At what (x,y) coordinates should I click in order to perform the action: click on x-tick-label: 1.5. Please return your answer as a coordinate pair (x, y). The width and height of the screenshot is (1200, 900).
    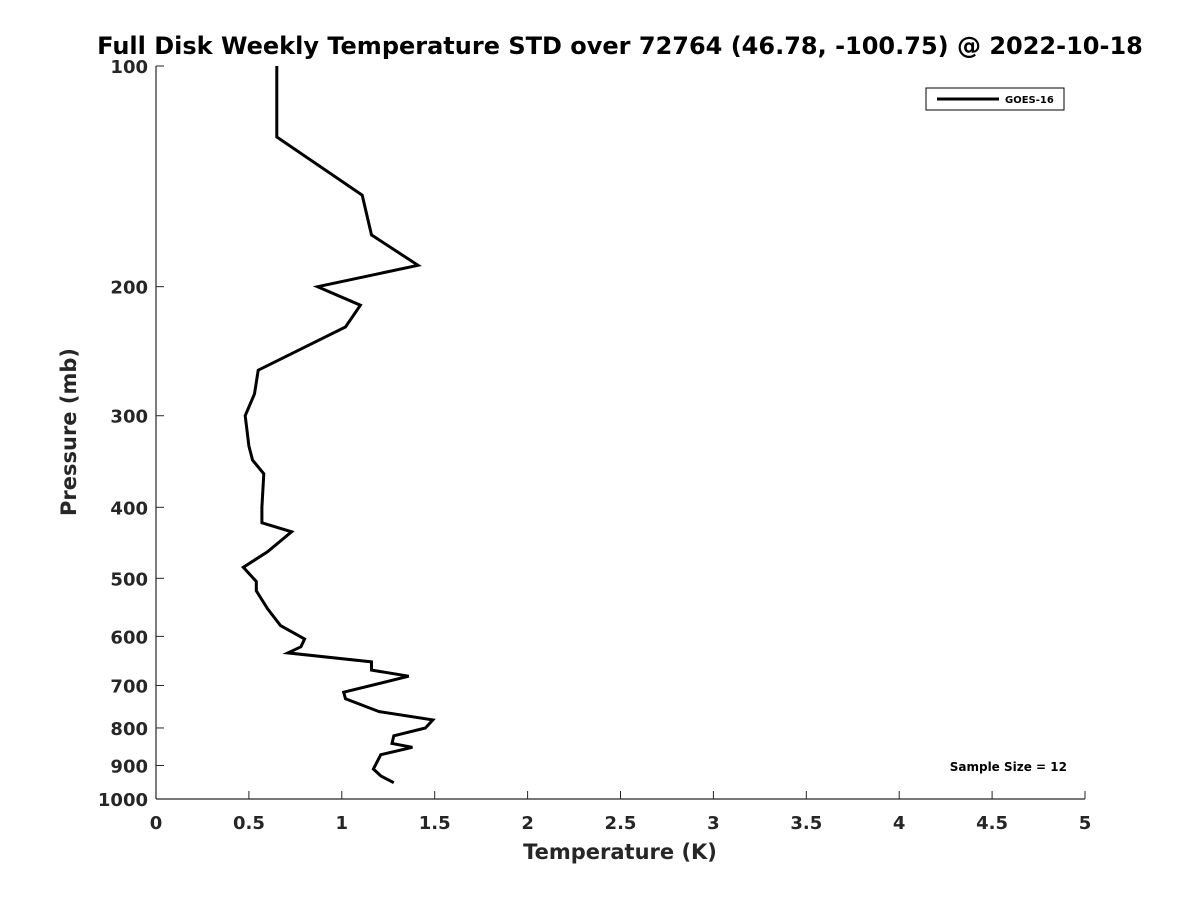
    Looking at the image, I should click on (435, 823).